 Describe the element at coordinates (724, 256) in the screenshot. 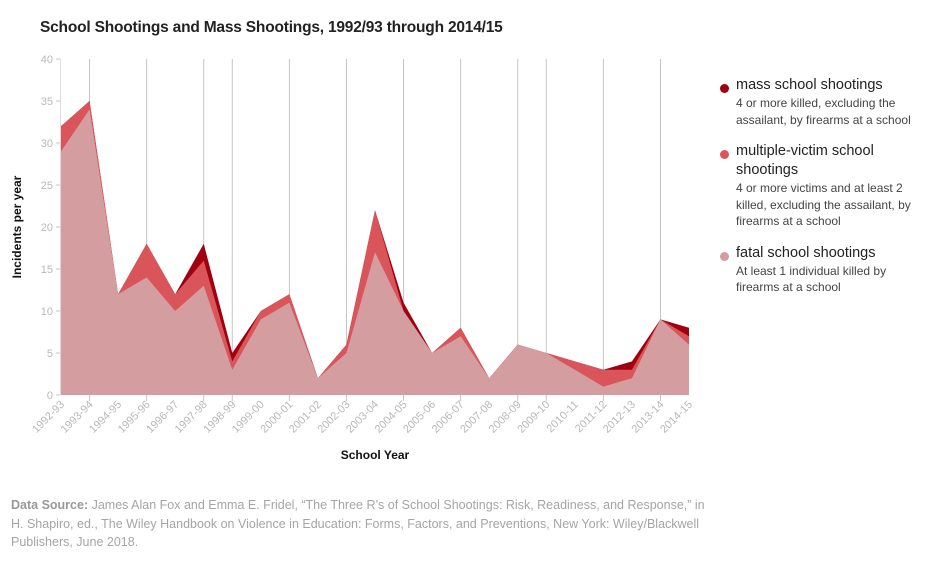

I see `legend-dot-fatal-icon` at that location.